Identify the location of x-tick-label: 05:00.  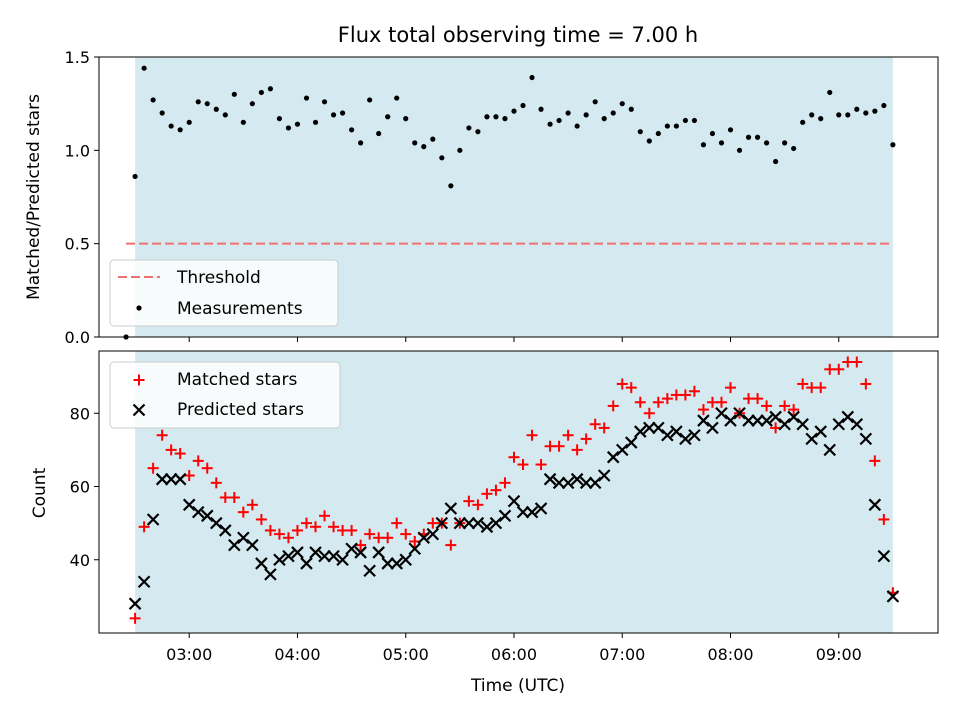
(406, 654).